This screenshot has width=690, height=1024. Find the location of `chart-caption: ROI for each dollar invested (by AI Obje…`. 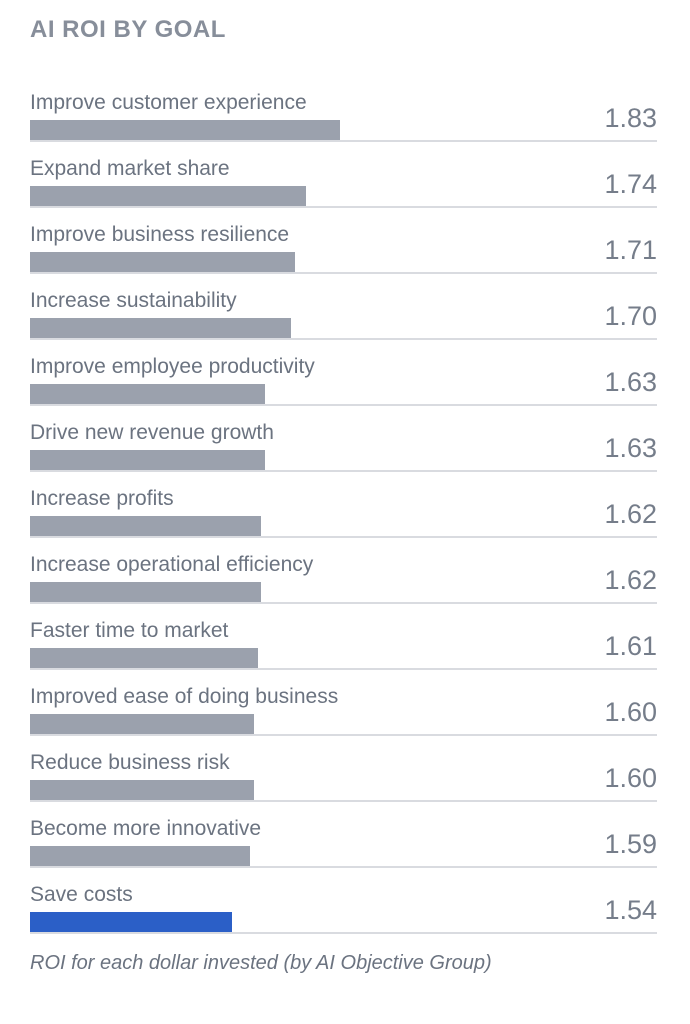

chart-caption: ROI for each dollar invested (by AI Obje… is located at coordinates (261, 963).